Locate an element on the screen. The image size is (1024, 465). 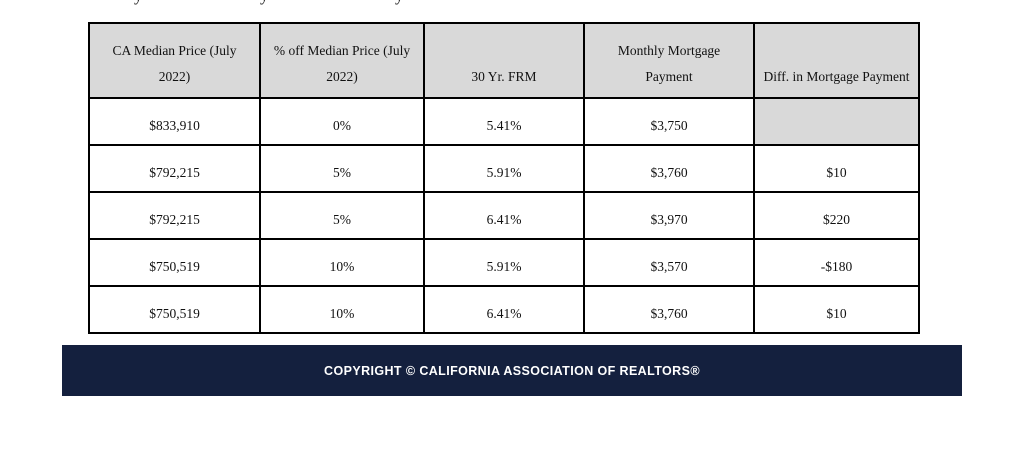
clipped-title-fragments: y y y is located at coordinates (512, 3).